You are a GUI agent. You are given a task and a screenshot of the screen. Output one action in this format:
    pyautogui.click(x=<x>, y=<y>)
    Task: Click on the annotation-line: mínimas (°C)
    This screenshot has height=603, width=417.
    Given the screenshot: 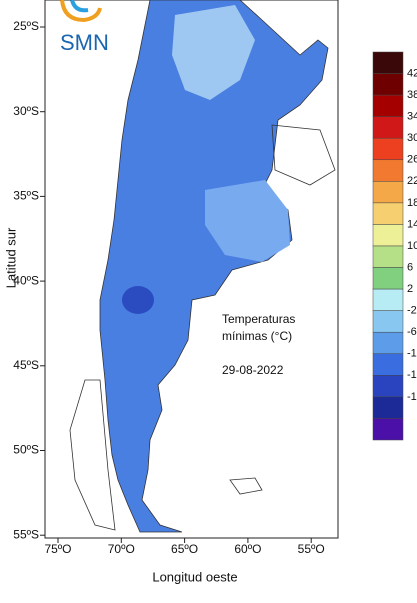 What is the action you would take?
    pyautogui.click(x=257, y=336)
    